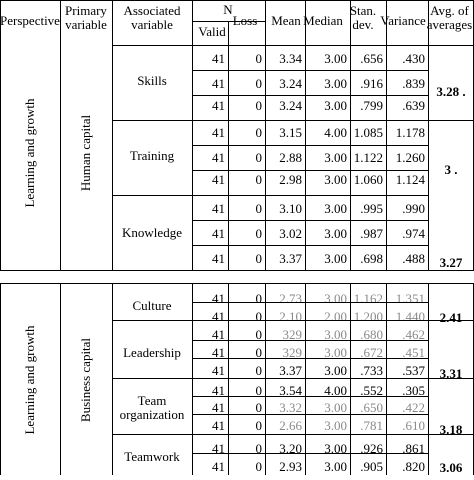 The height and width of the screenshot is (480, 474). I want to click on cell-mean: 3.24, so click(290, 105).